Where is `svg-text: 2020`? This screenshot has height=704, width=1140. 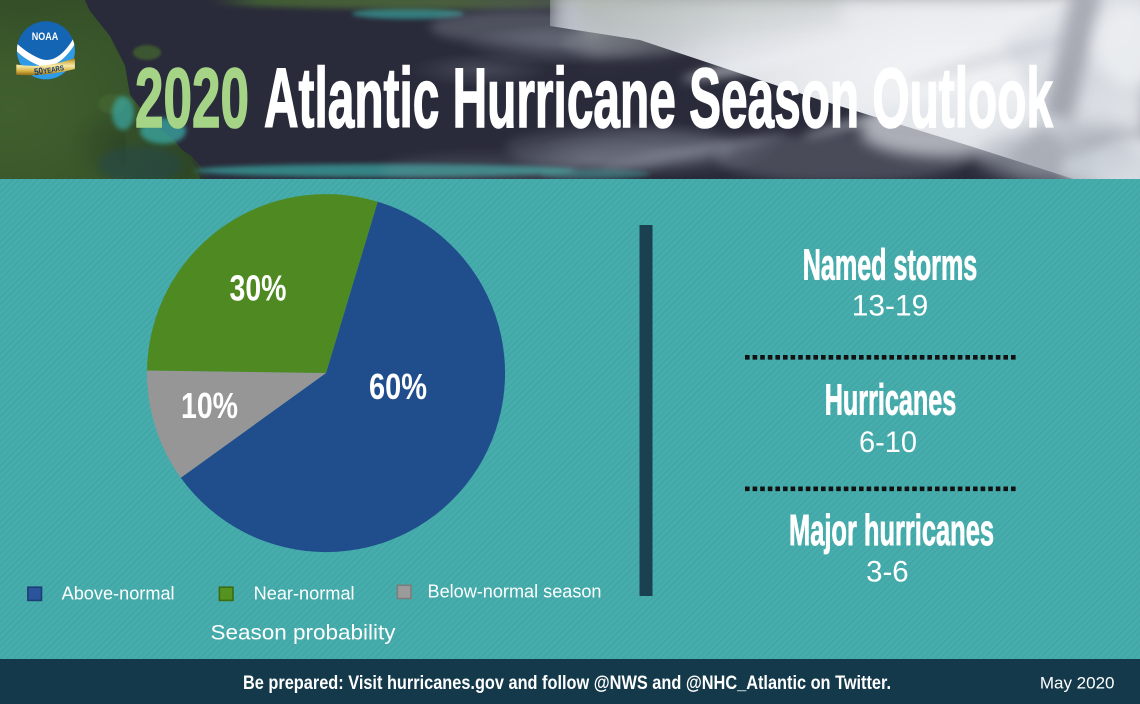
svg-text: 2020 is located at coordinates (192, 98).